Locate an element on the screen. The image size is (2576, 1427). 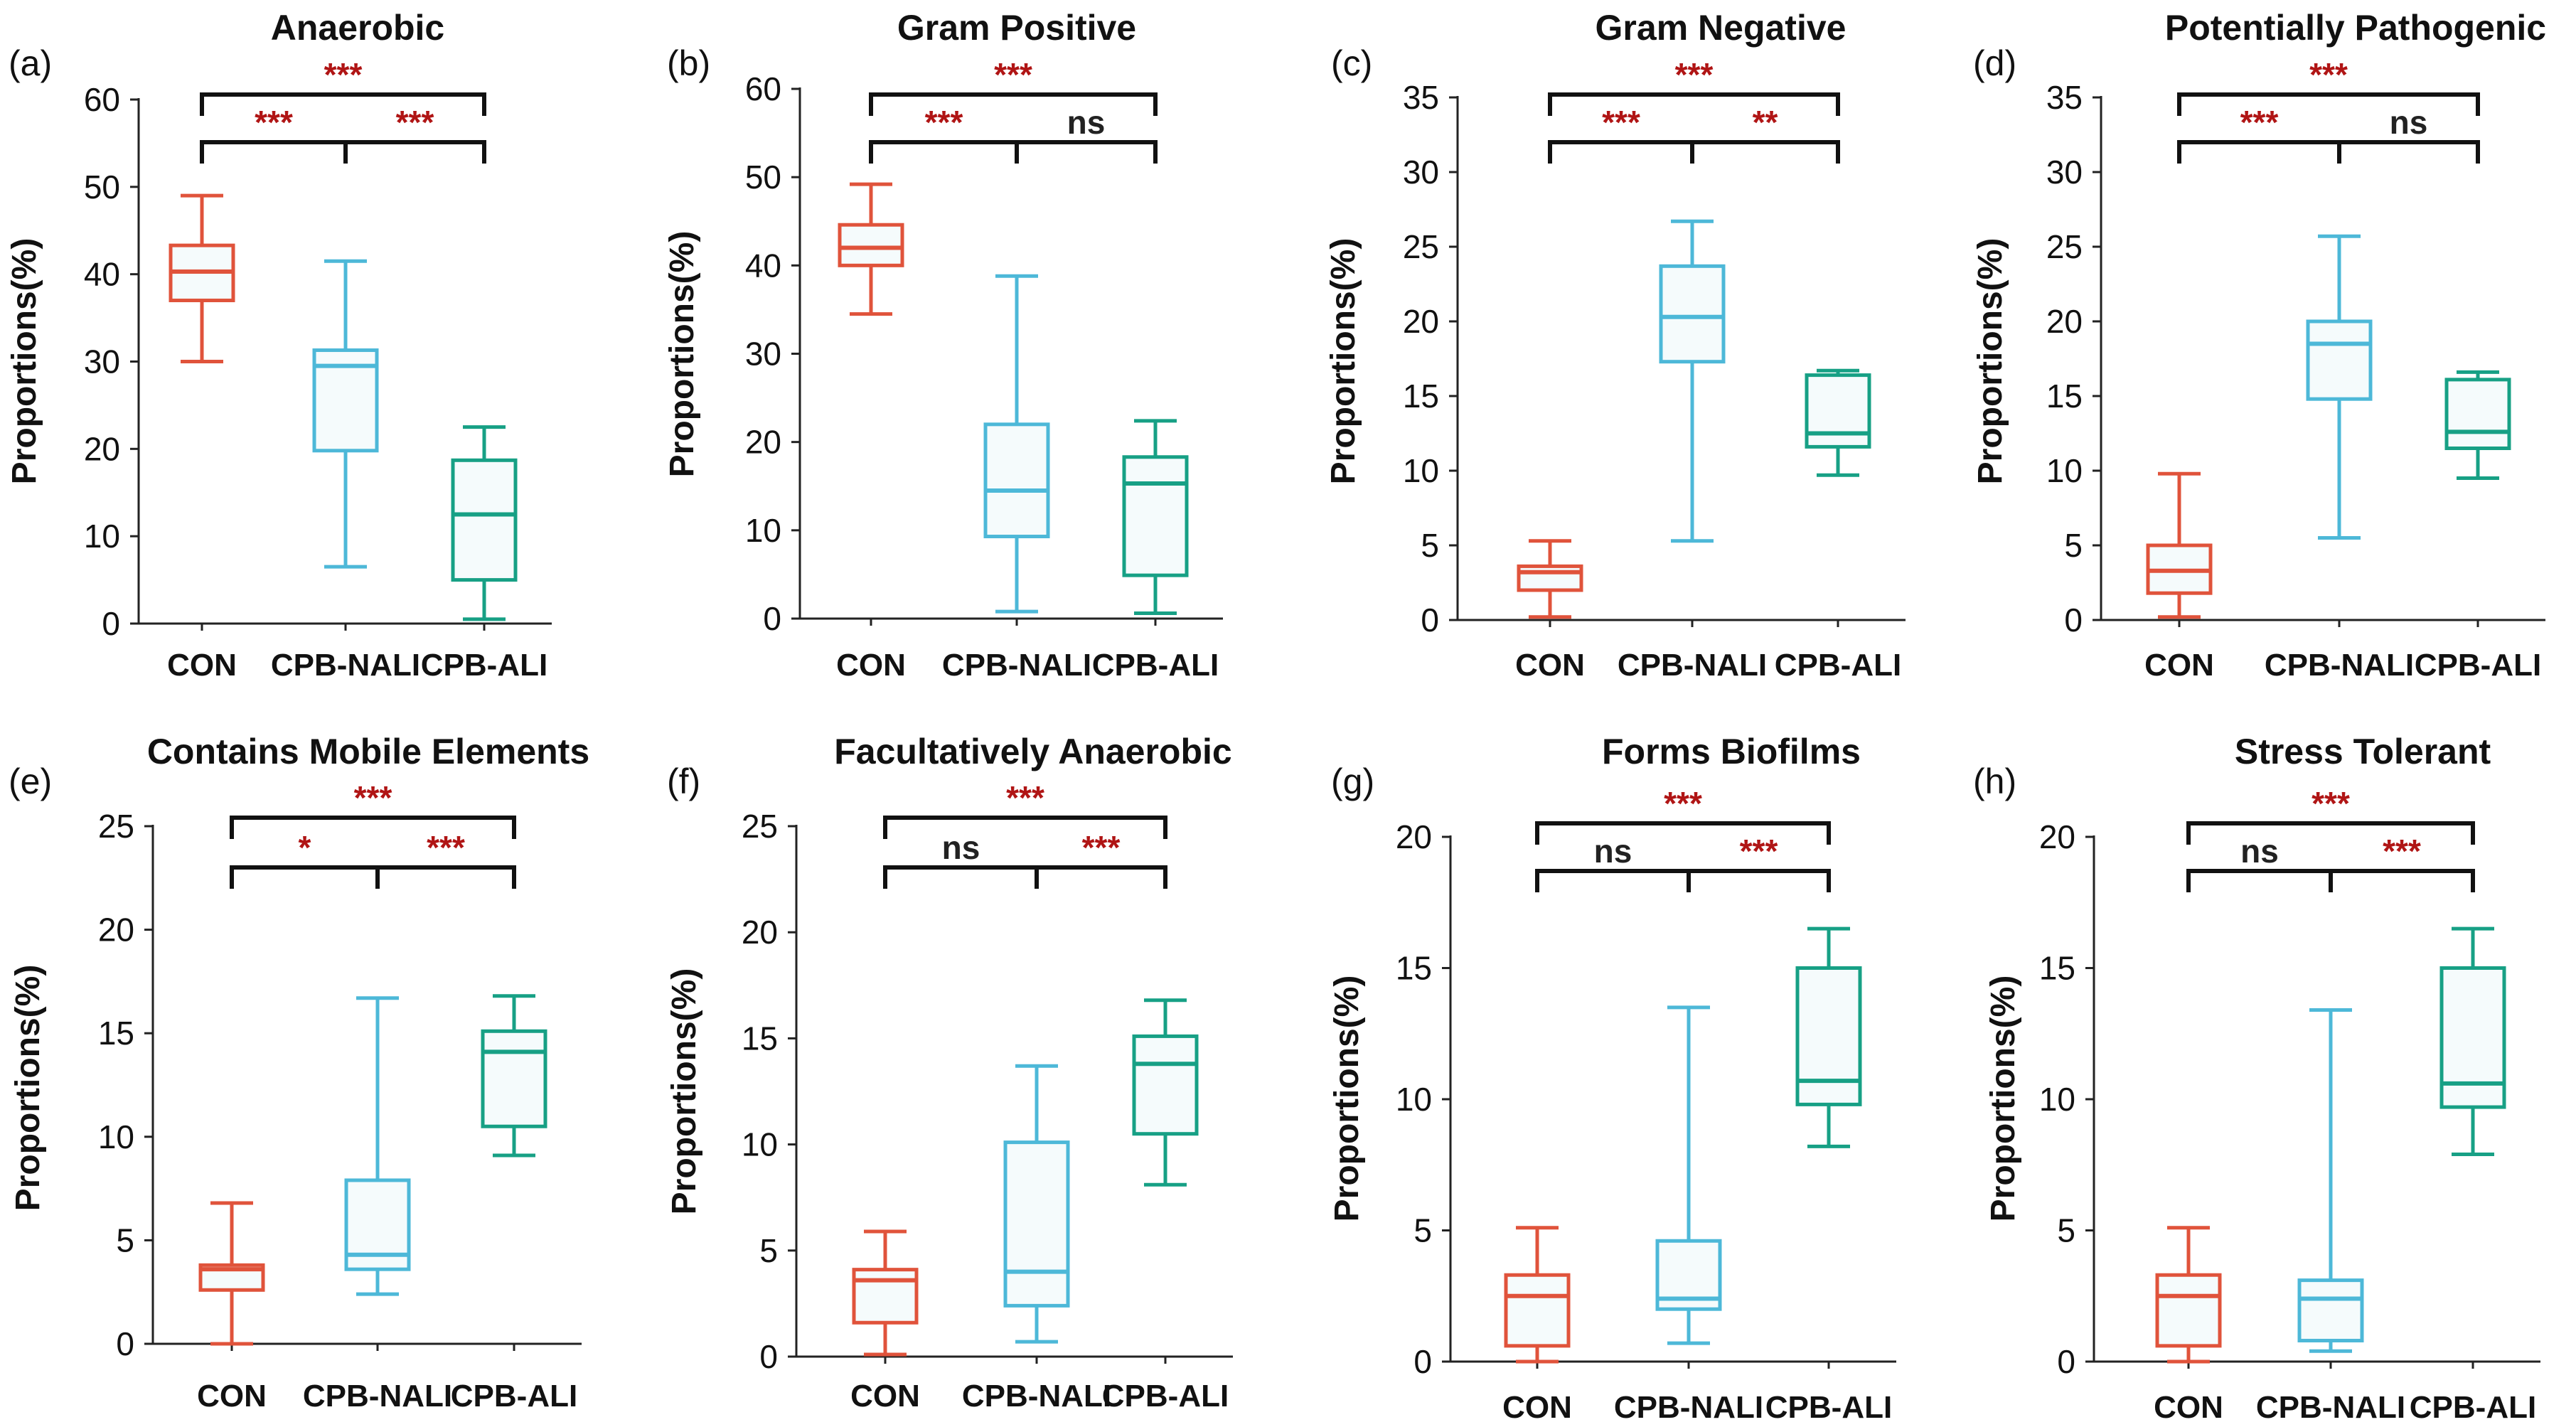
panel-title: Forms Biofilms is located at coordinates (1731, 751).